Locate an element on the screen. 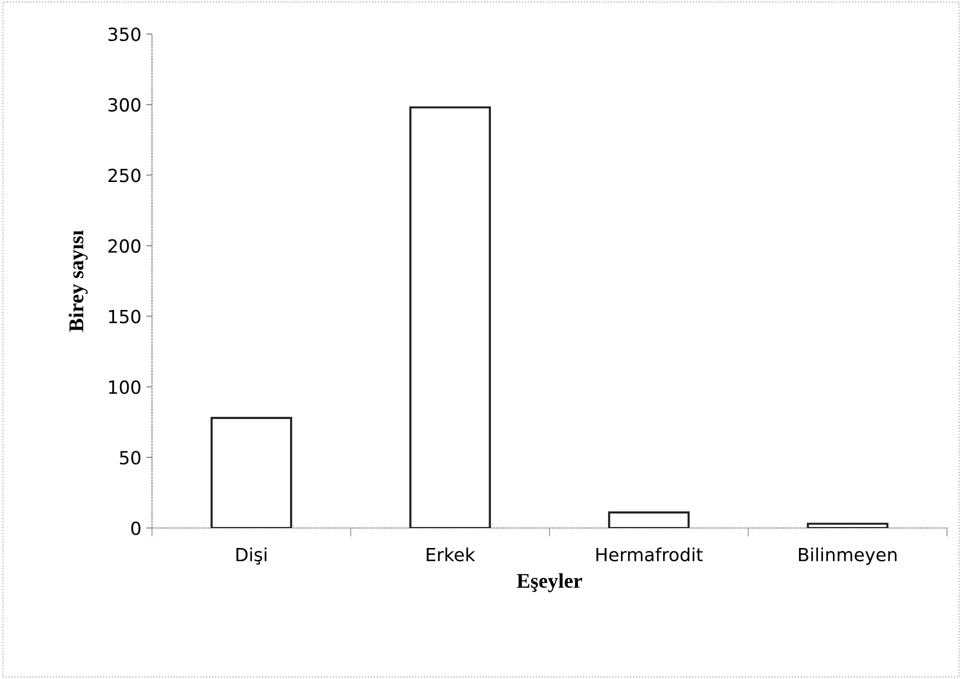  y-tick-label: 300 is located at coordinates (124, 105).